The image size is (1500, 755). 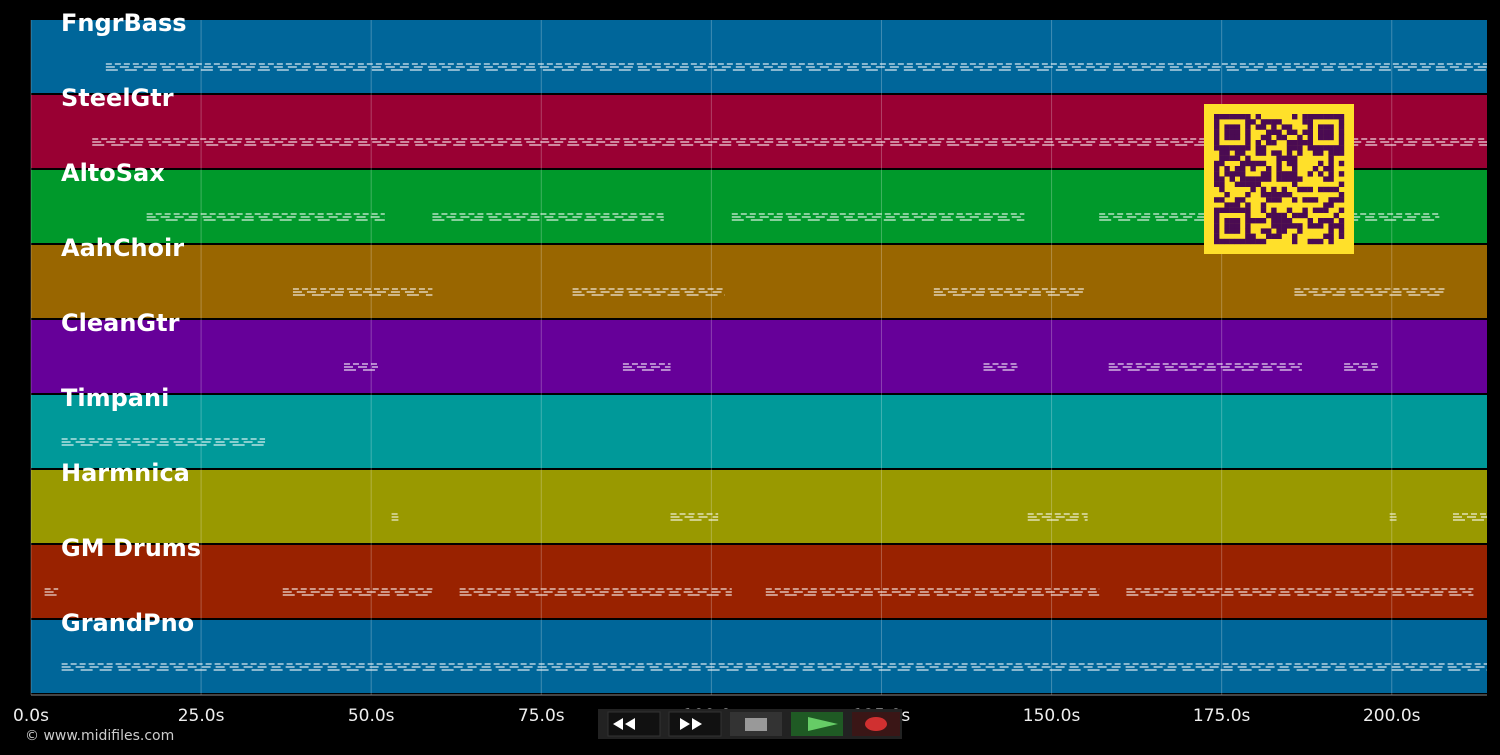 I want to click on track-label: GrandPno, so click(x=127, y=623).